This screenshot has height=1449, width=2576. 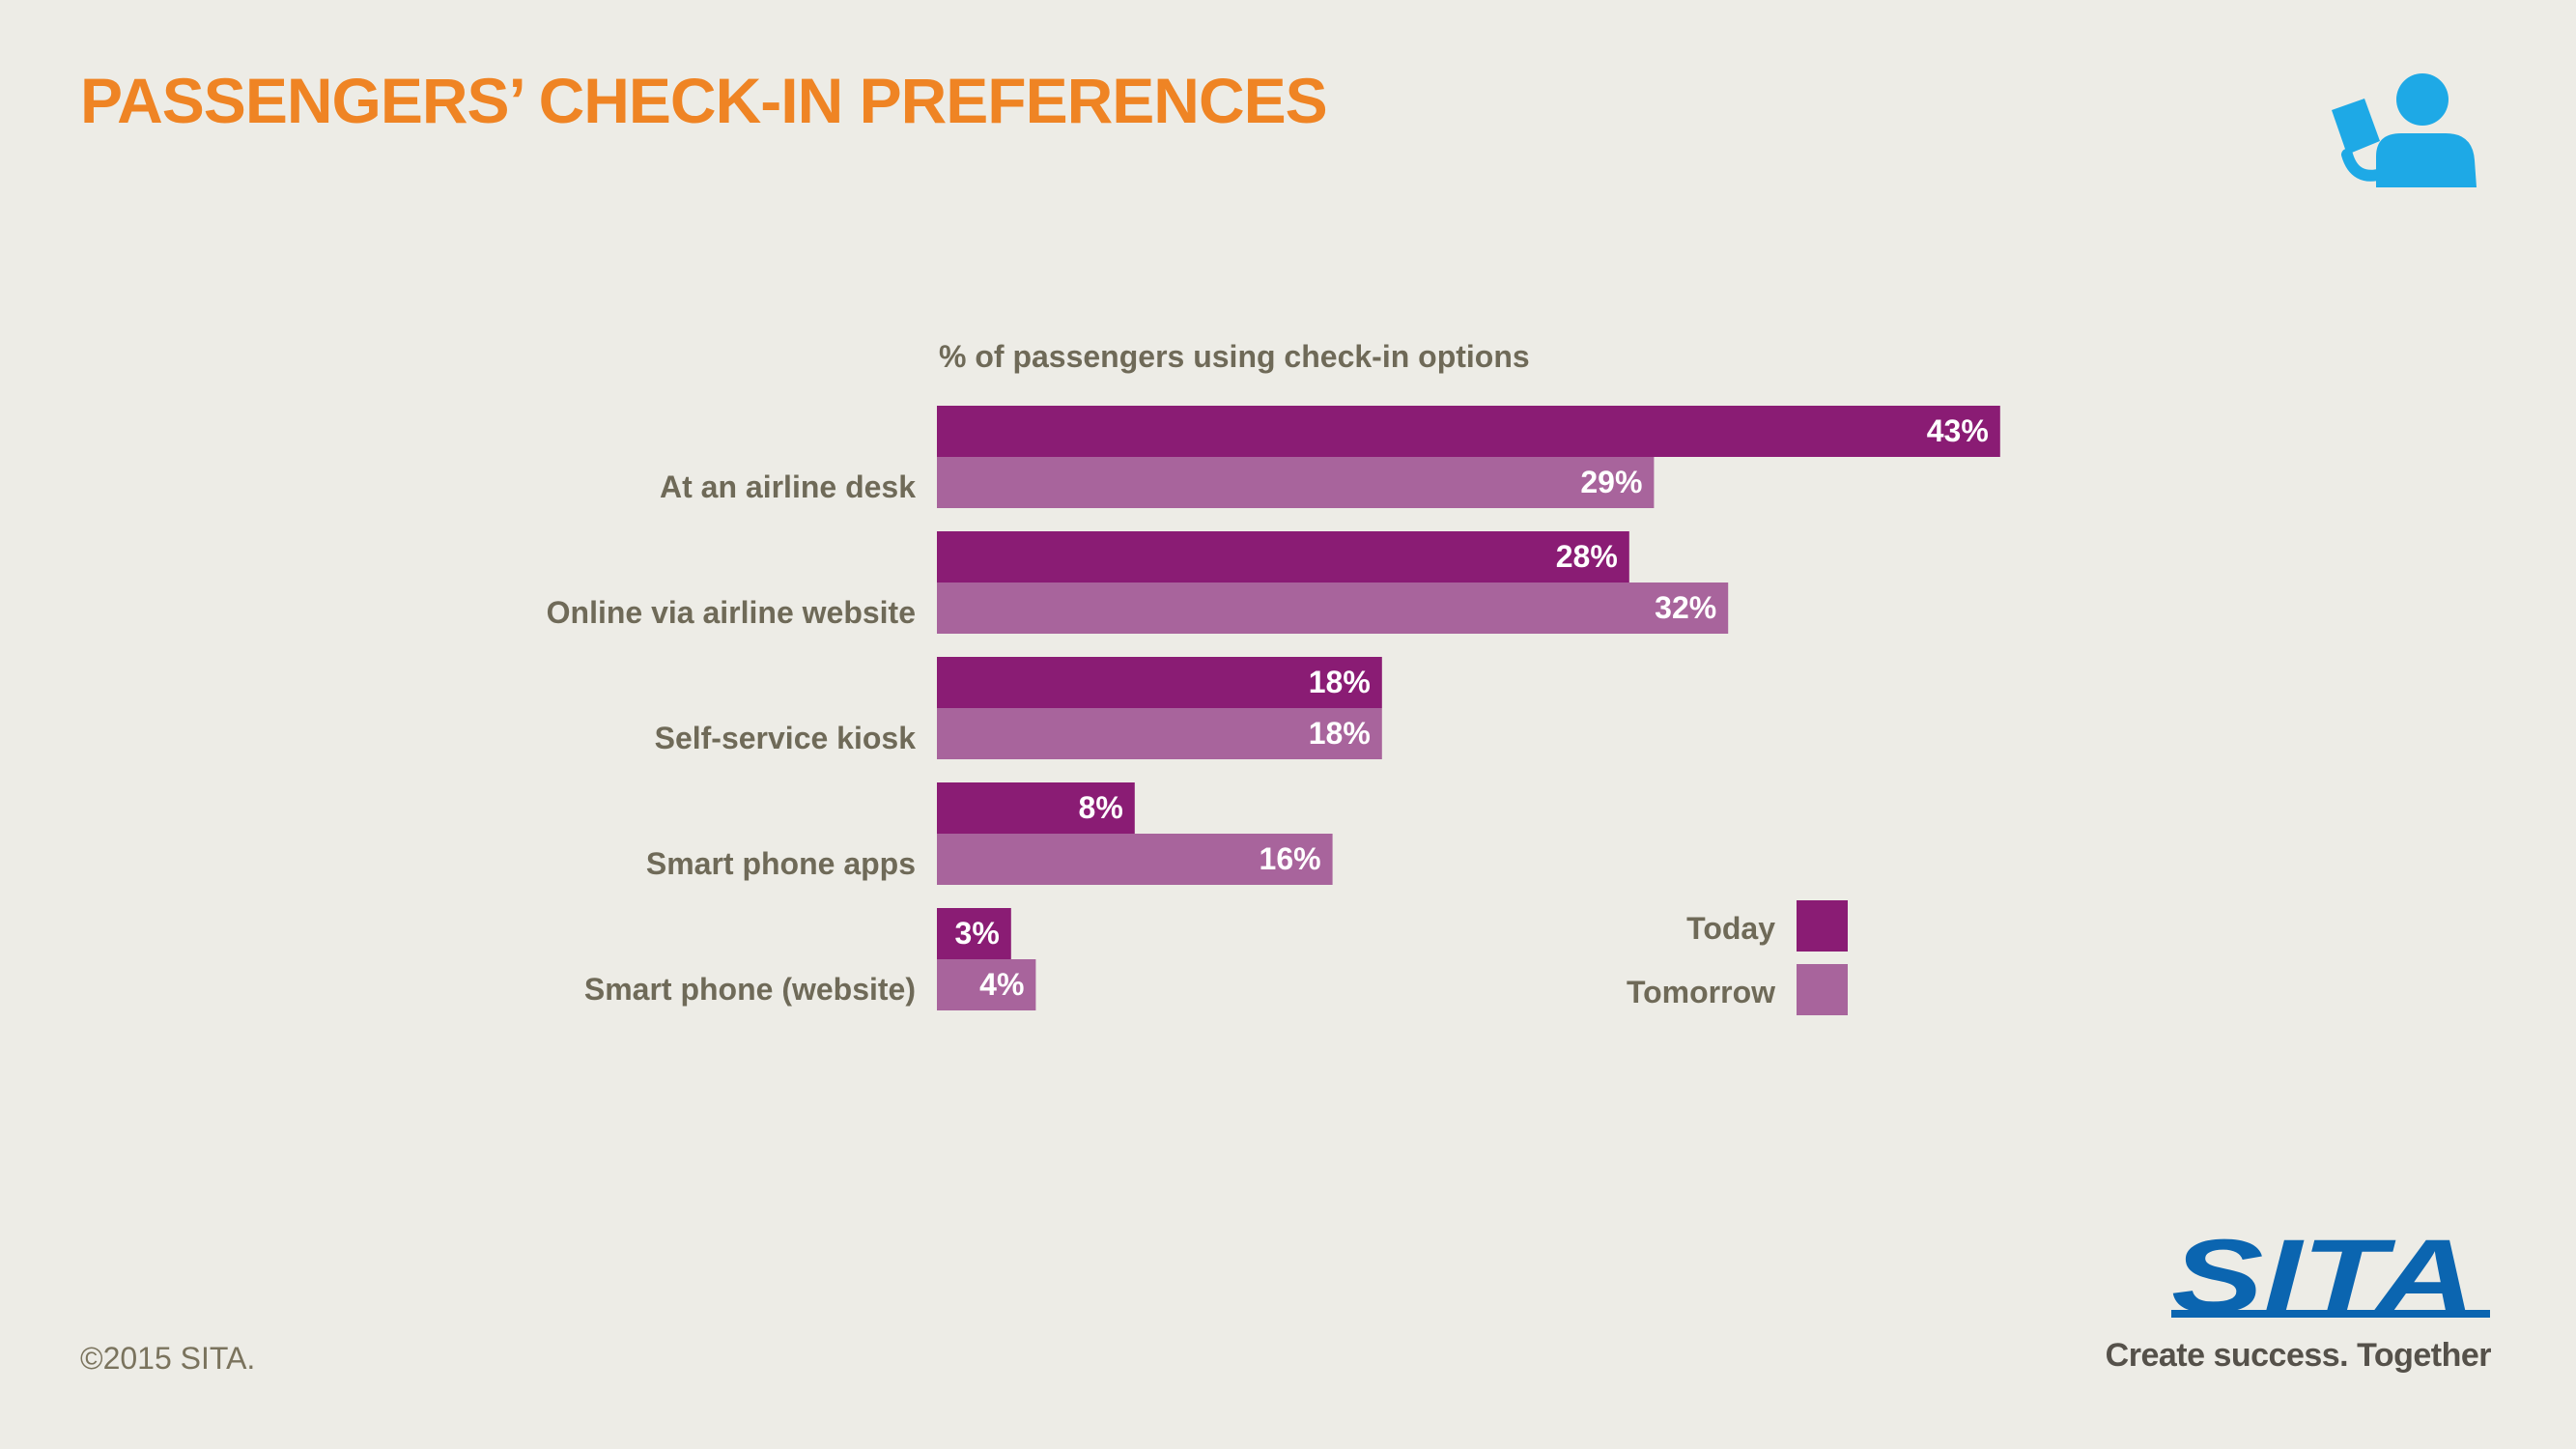 I want to click on data-label: 16%, so click(x=1290, y=858).